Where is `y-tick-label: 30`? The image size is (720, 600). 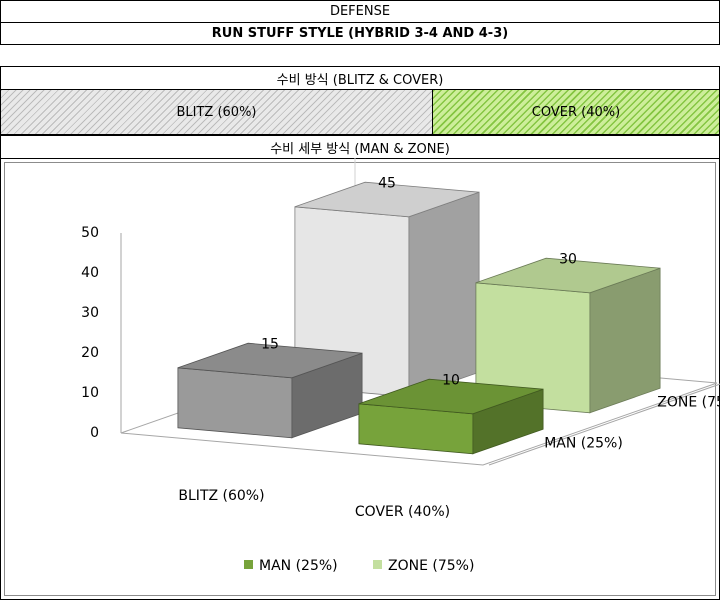 y-tick-label: 30 is located at coordinates (90, 313).